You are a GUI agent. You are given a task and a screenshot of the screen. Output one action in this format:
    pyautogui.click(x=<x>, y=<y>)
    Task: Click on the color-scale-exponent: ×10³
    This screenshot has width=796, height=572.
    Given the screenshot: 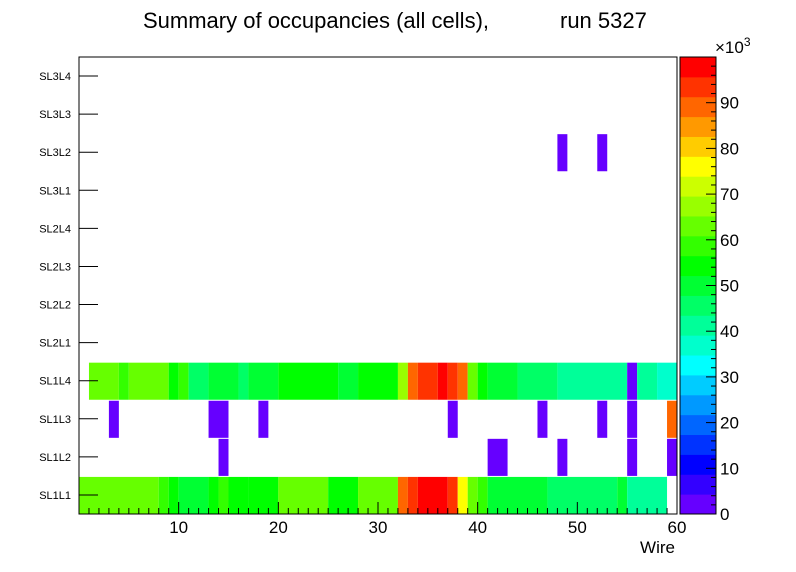 What is the action you would take?
    pyautogui.click(x=733, y=46)
    